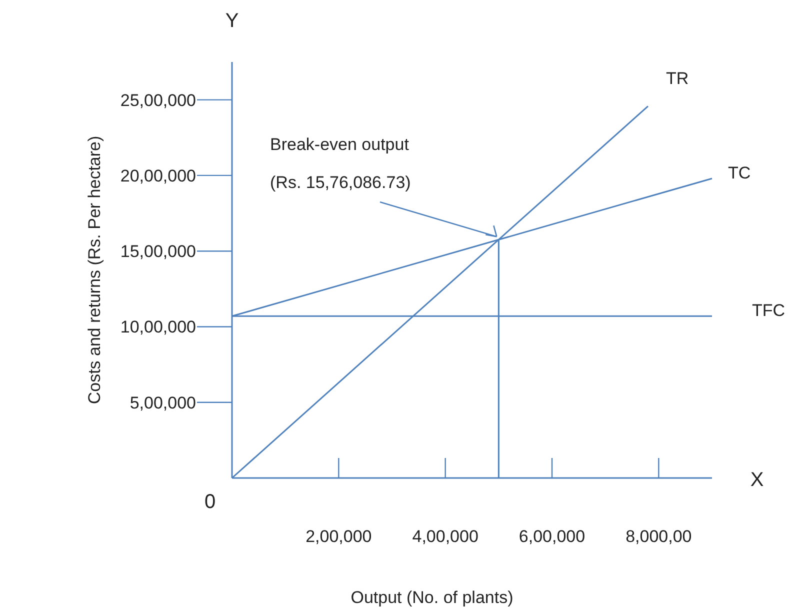 Image resolution: width=790 pixels, height=612 pixels. Describe the element at coordinates (210, 502) in the screenshot. I see `text: 0` at that location.